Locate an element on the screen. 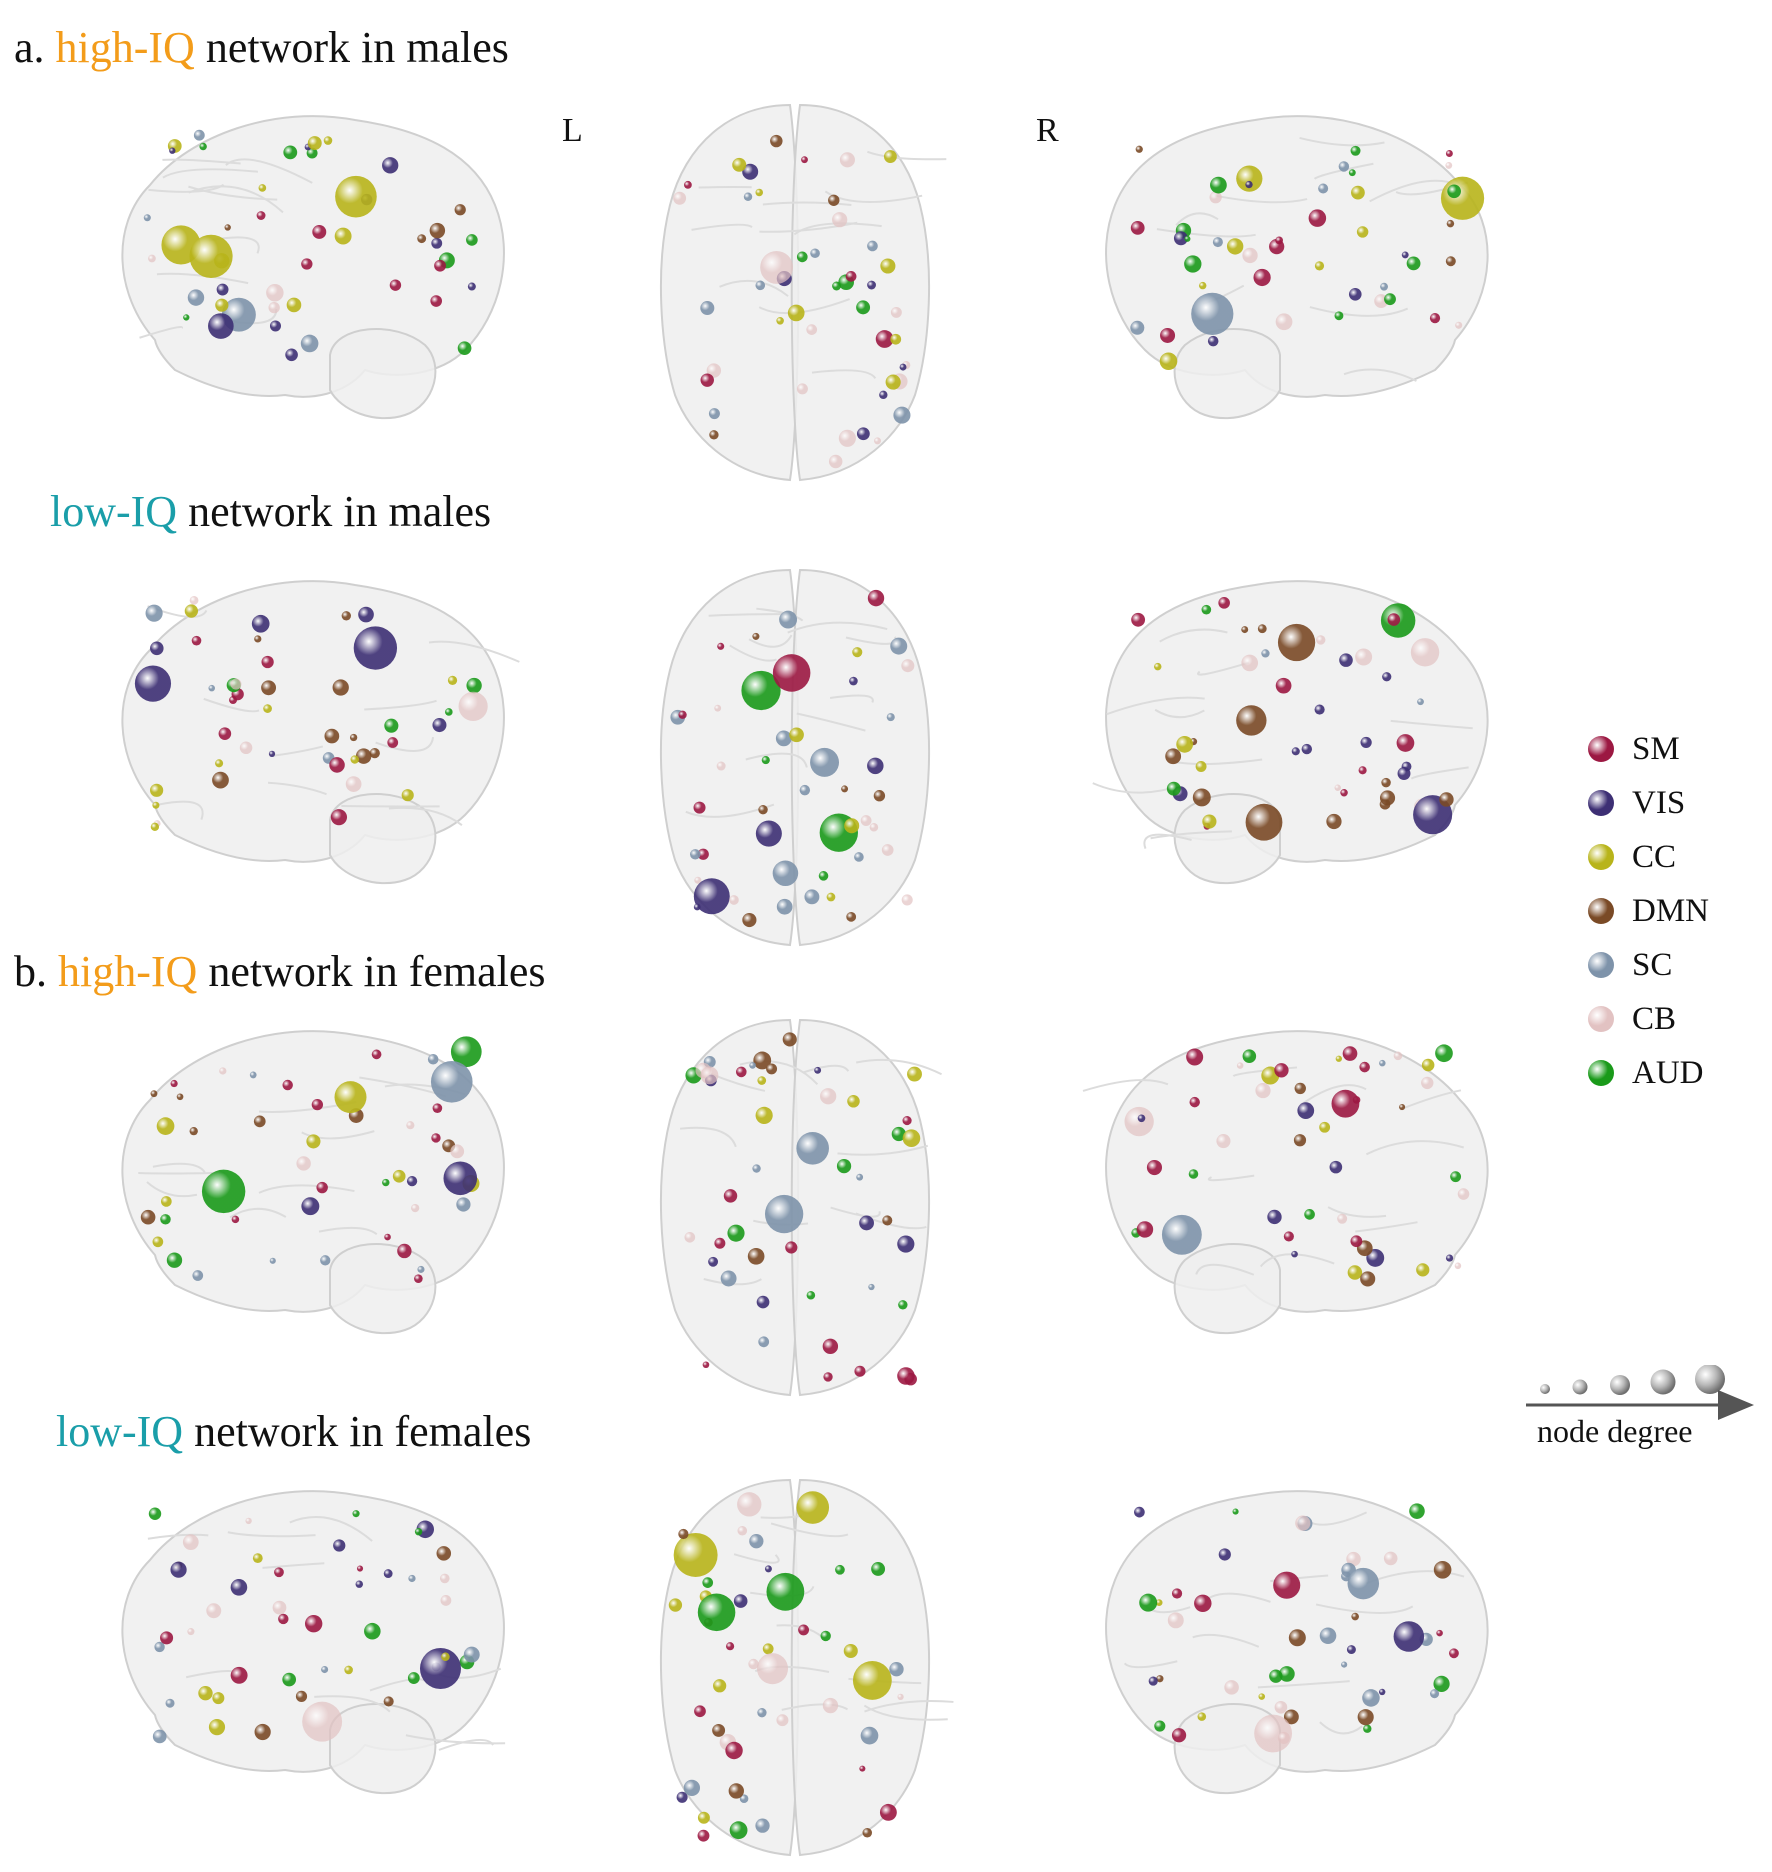  legend-item-dmn: DMN is located at coordinates (1670, 917).